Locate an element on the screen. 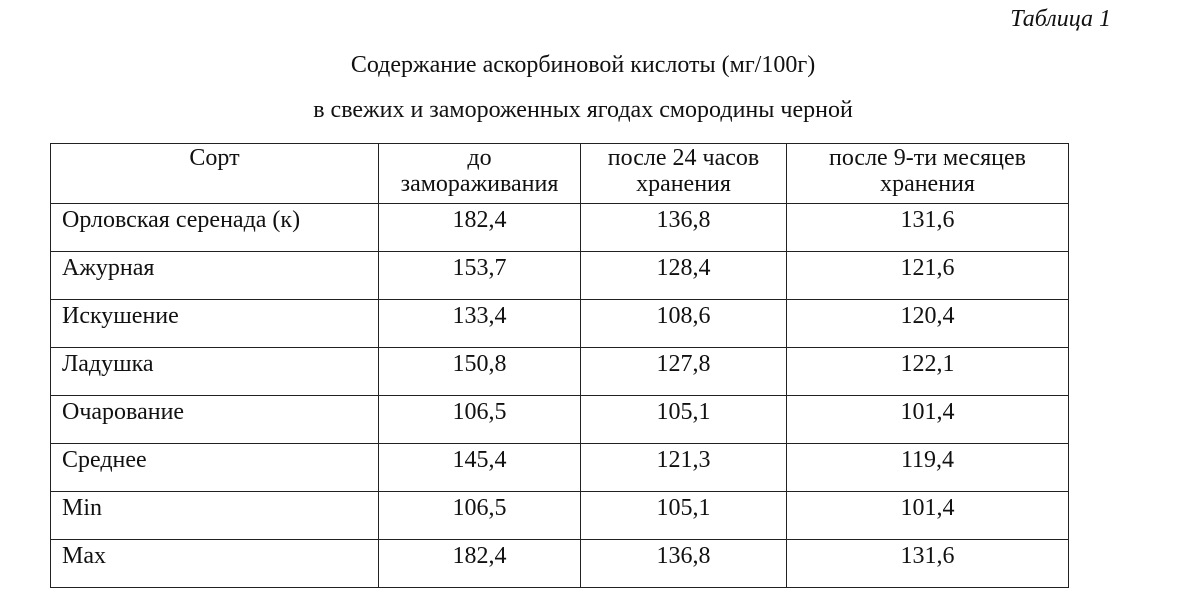 This screenshot has width=1200, height=608. header-9m-line-2: хранения is located at coordinates (927, 184).